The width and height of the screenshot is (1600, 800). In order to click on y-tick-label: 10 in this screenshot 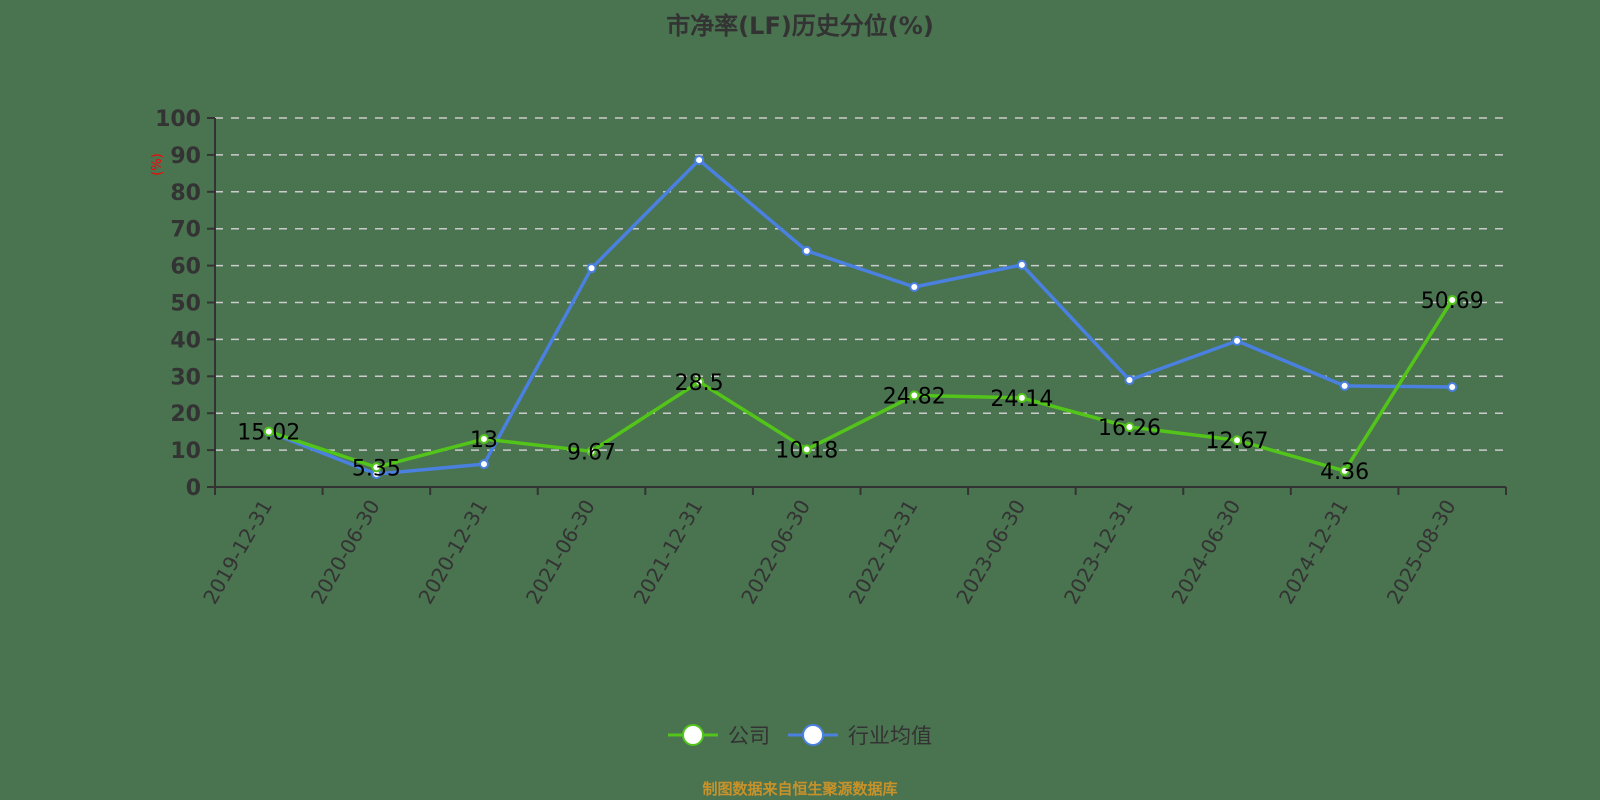, I will do `click(185, 451)`.